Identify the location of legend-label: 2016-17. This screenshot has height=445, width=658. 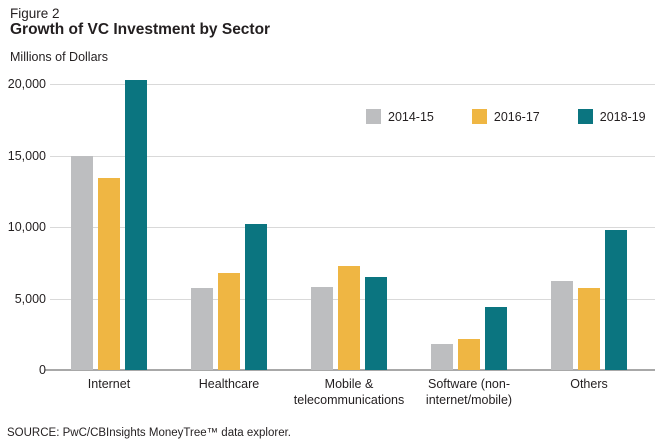
(516, 116).